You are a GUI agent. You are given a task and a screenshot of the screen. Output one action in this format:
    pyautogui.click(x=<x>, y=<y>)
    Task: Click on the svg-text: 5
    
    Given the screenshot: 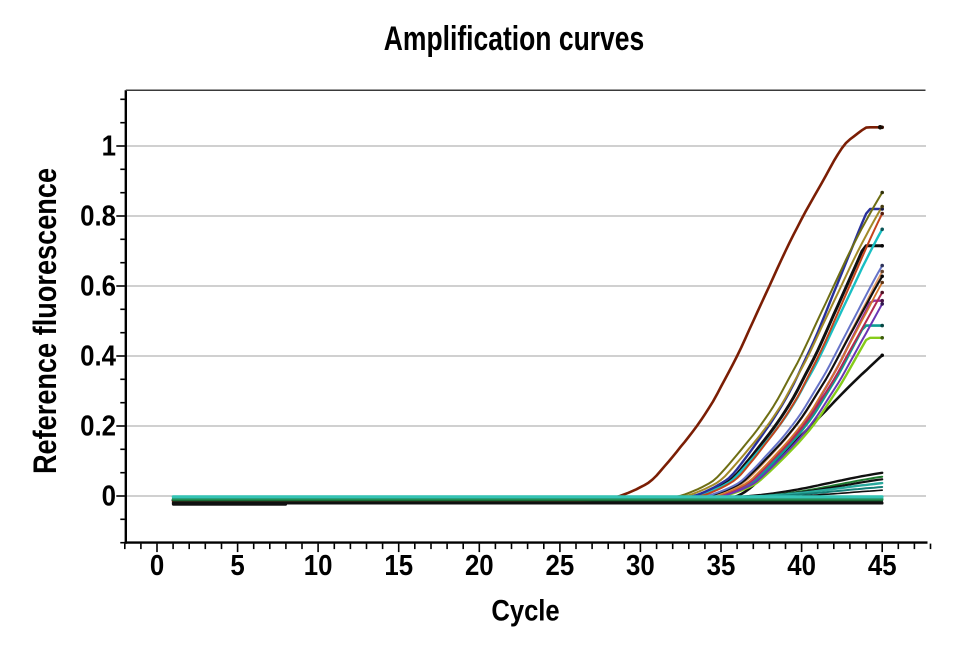 What is the action you would take?
    pyautogui.click(x=237, y=565)
    